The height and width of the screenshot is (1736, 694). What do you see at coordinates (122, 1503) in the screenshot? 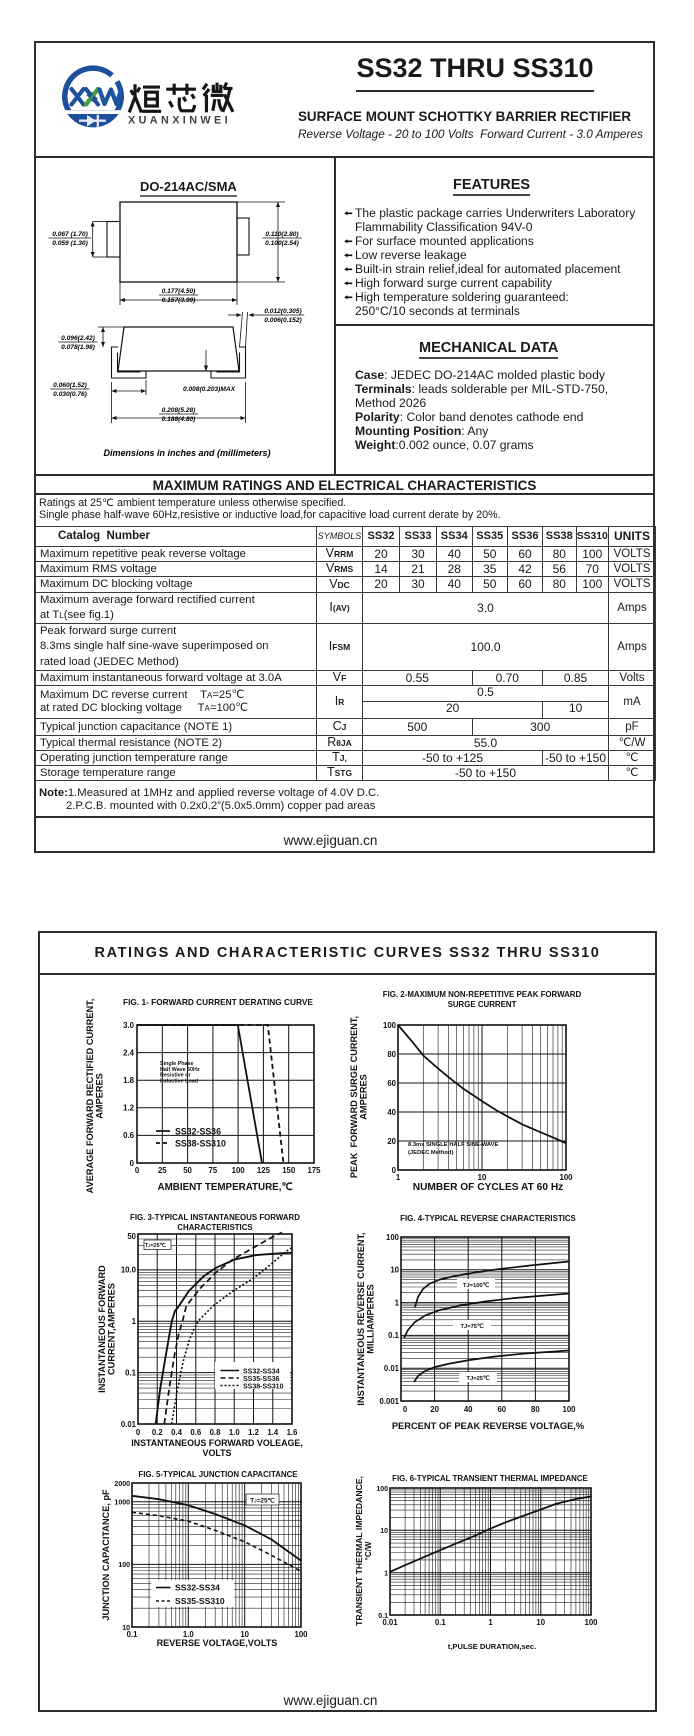
I see `svg-text: 1000` at bounding box center [122, 1503].